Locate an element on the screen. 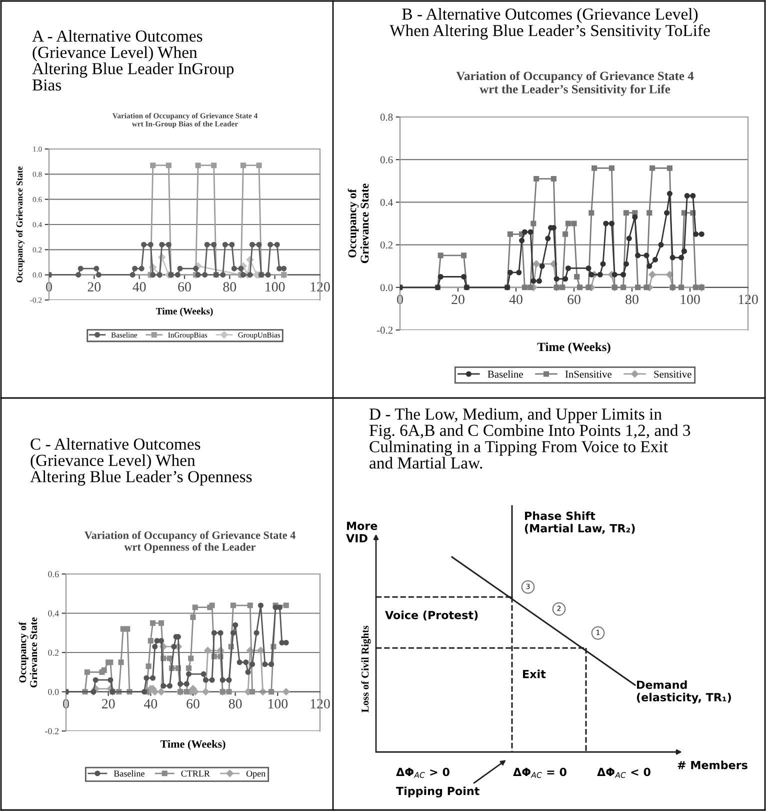  text: ΔΦ$_{AC}$ > 0 is located at coordinates (423, 773).